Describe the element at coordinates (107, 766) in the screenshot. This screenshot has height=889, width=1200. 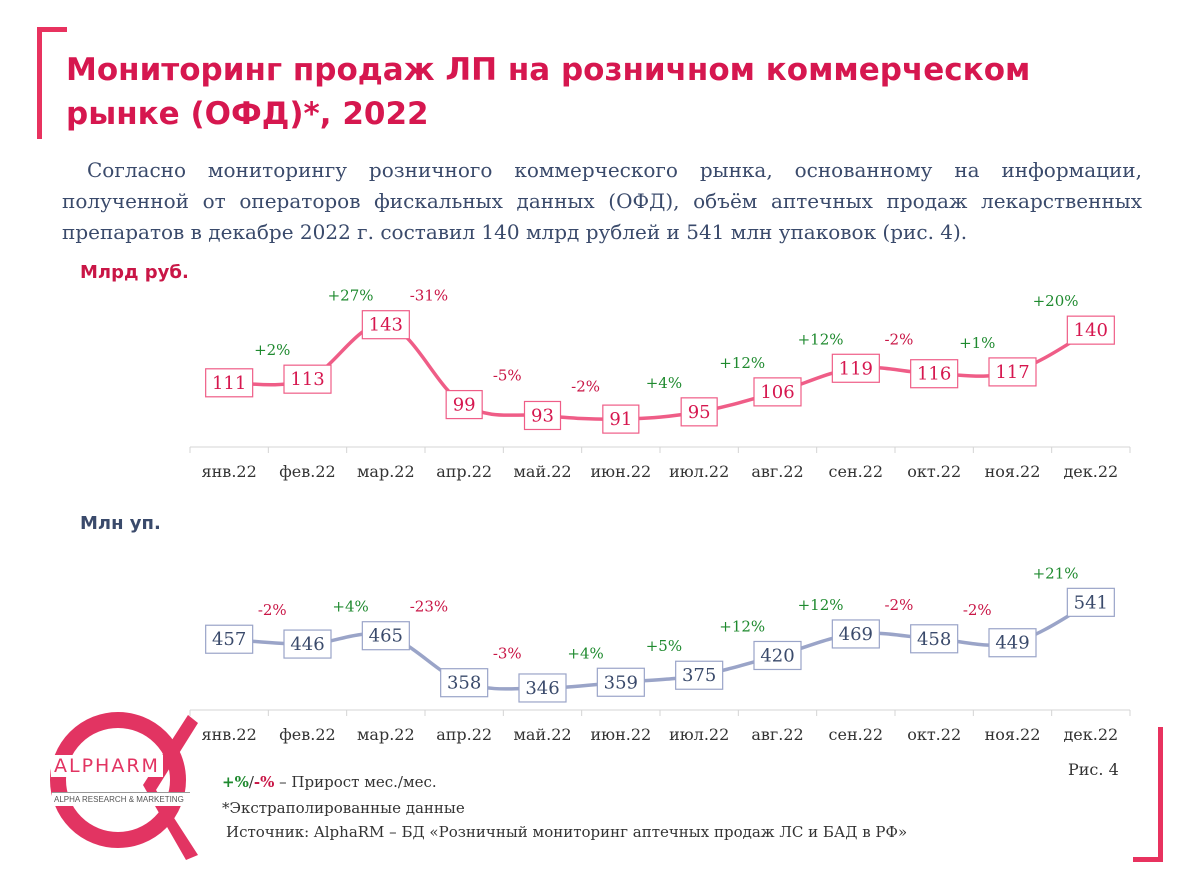
I see `logo-name: ALPHARM` at that location.